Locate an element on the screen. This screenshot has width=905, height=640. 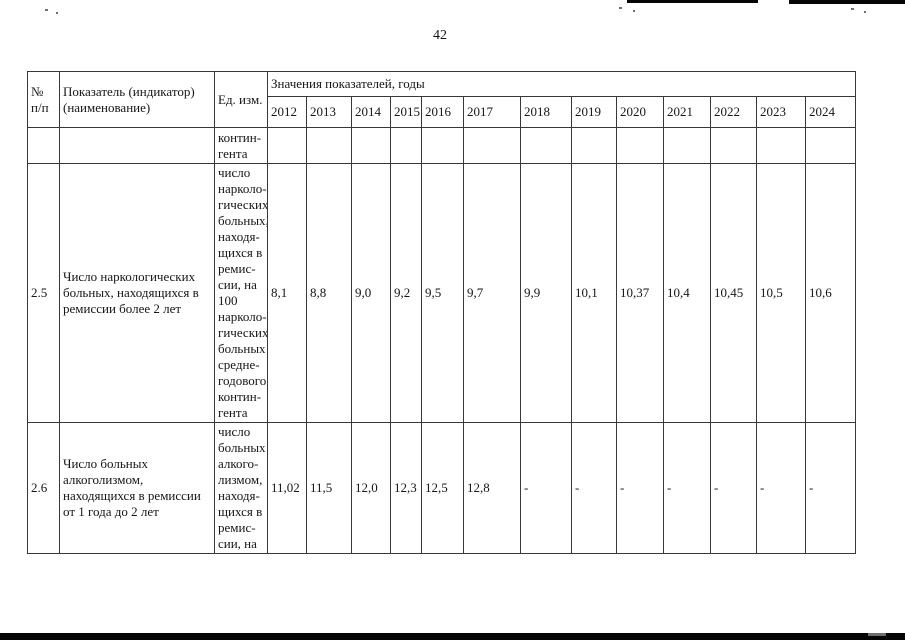
scan-artifact-bottom-band is located at coordinates (452, 636).